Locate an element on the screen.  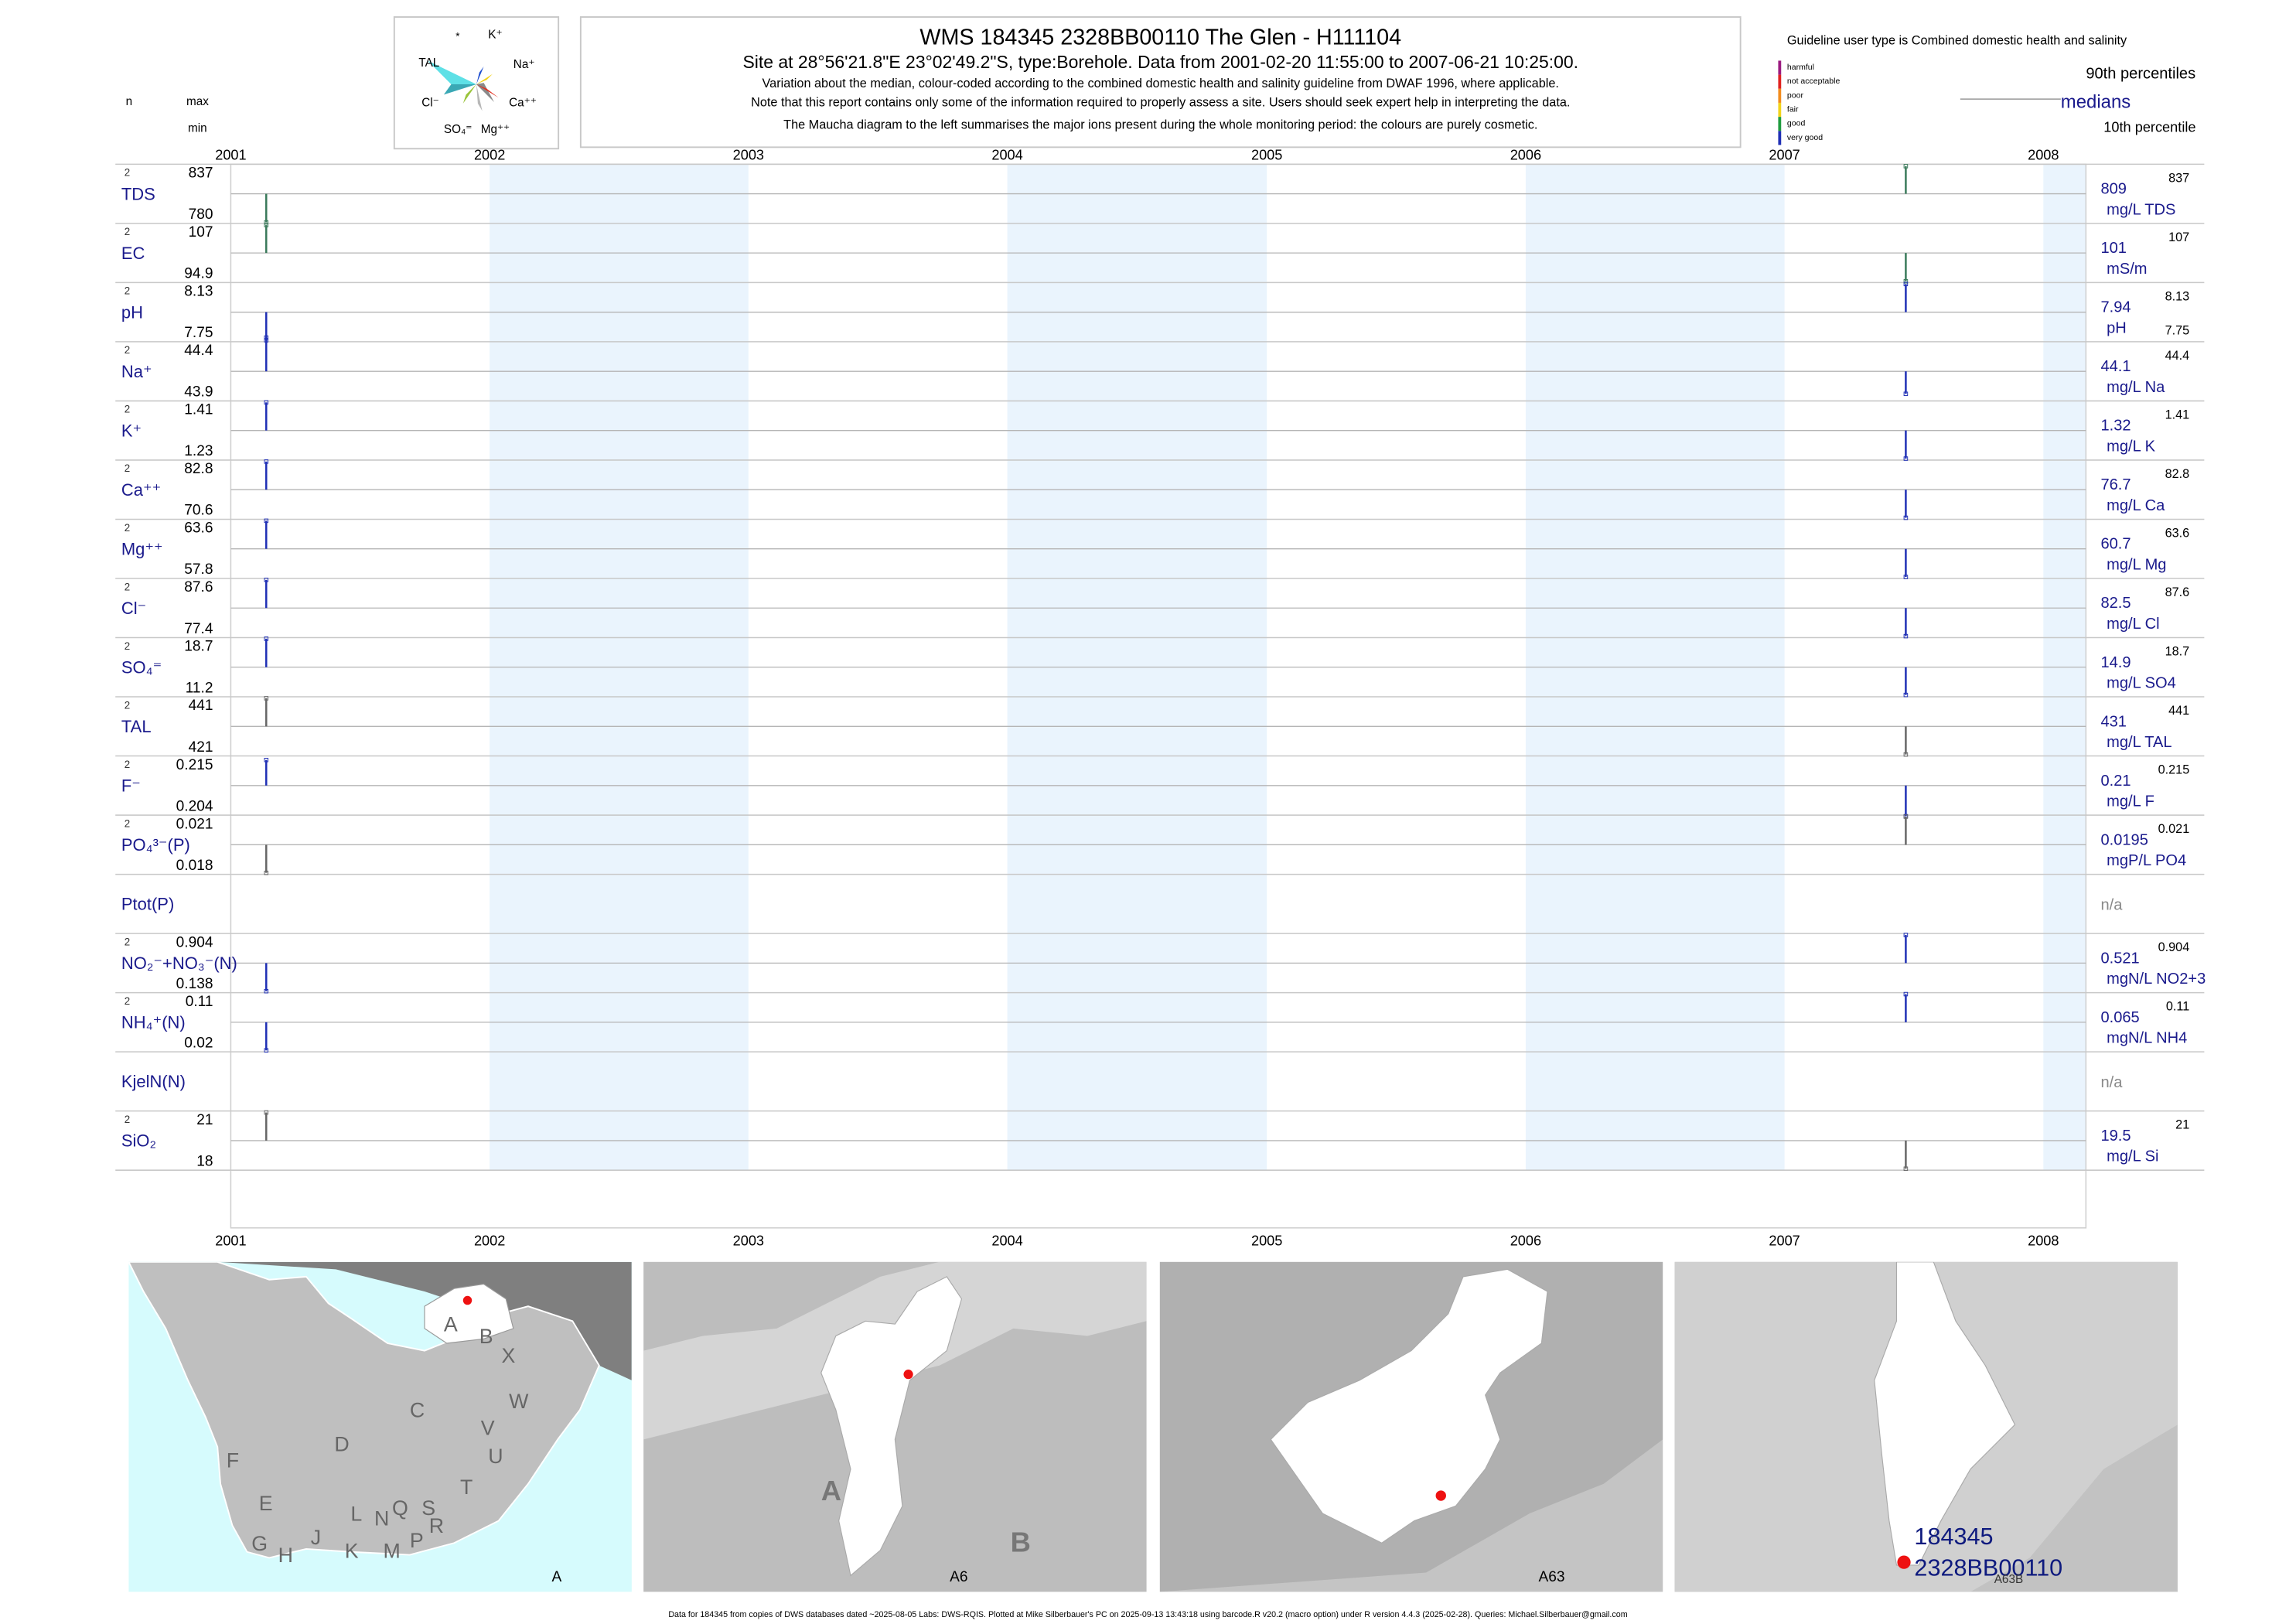
year-label-bottom: 2003 is located at coordinates (748, 1241).